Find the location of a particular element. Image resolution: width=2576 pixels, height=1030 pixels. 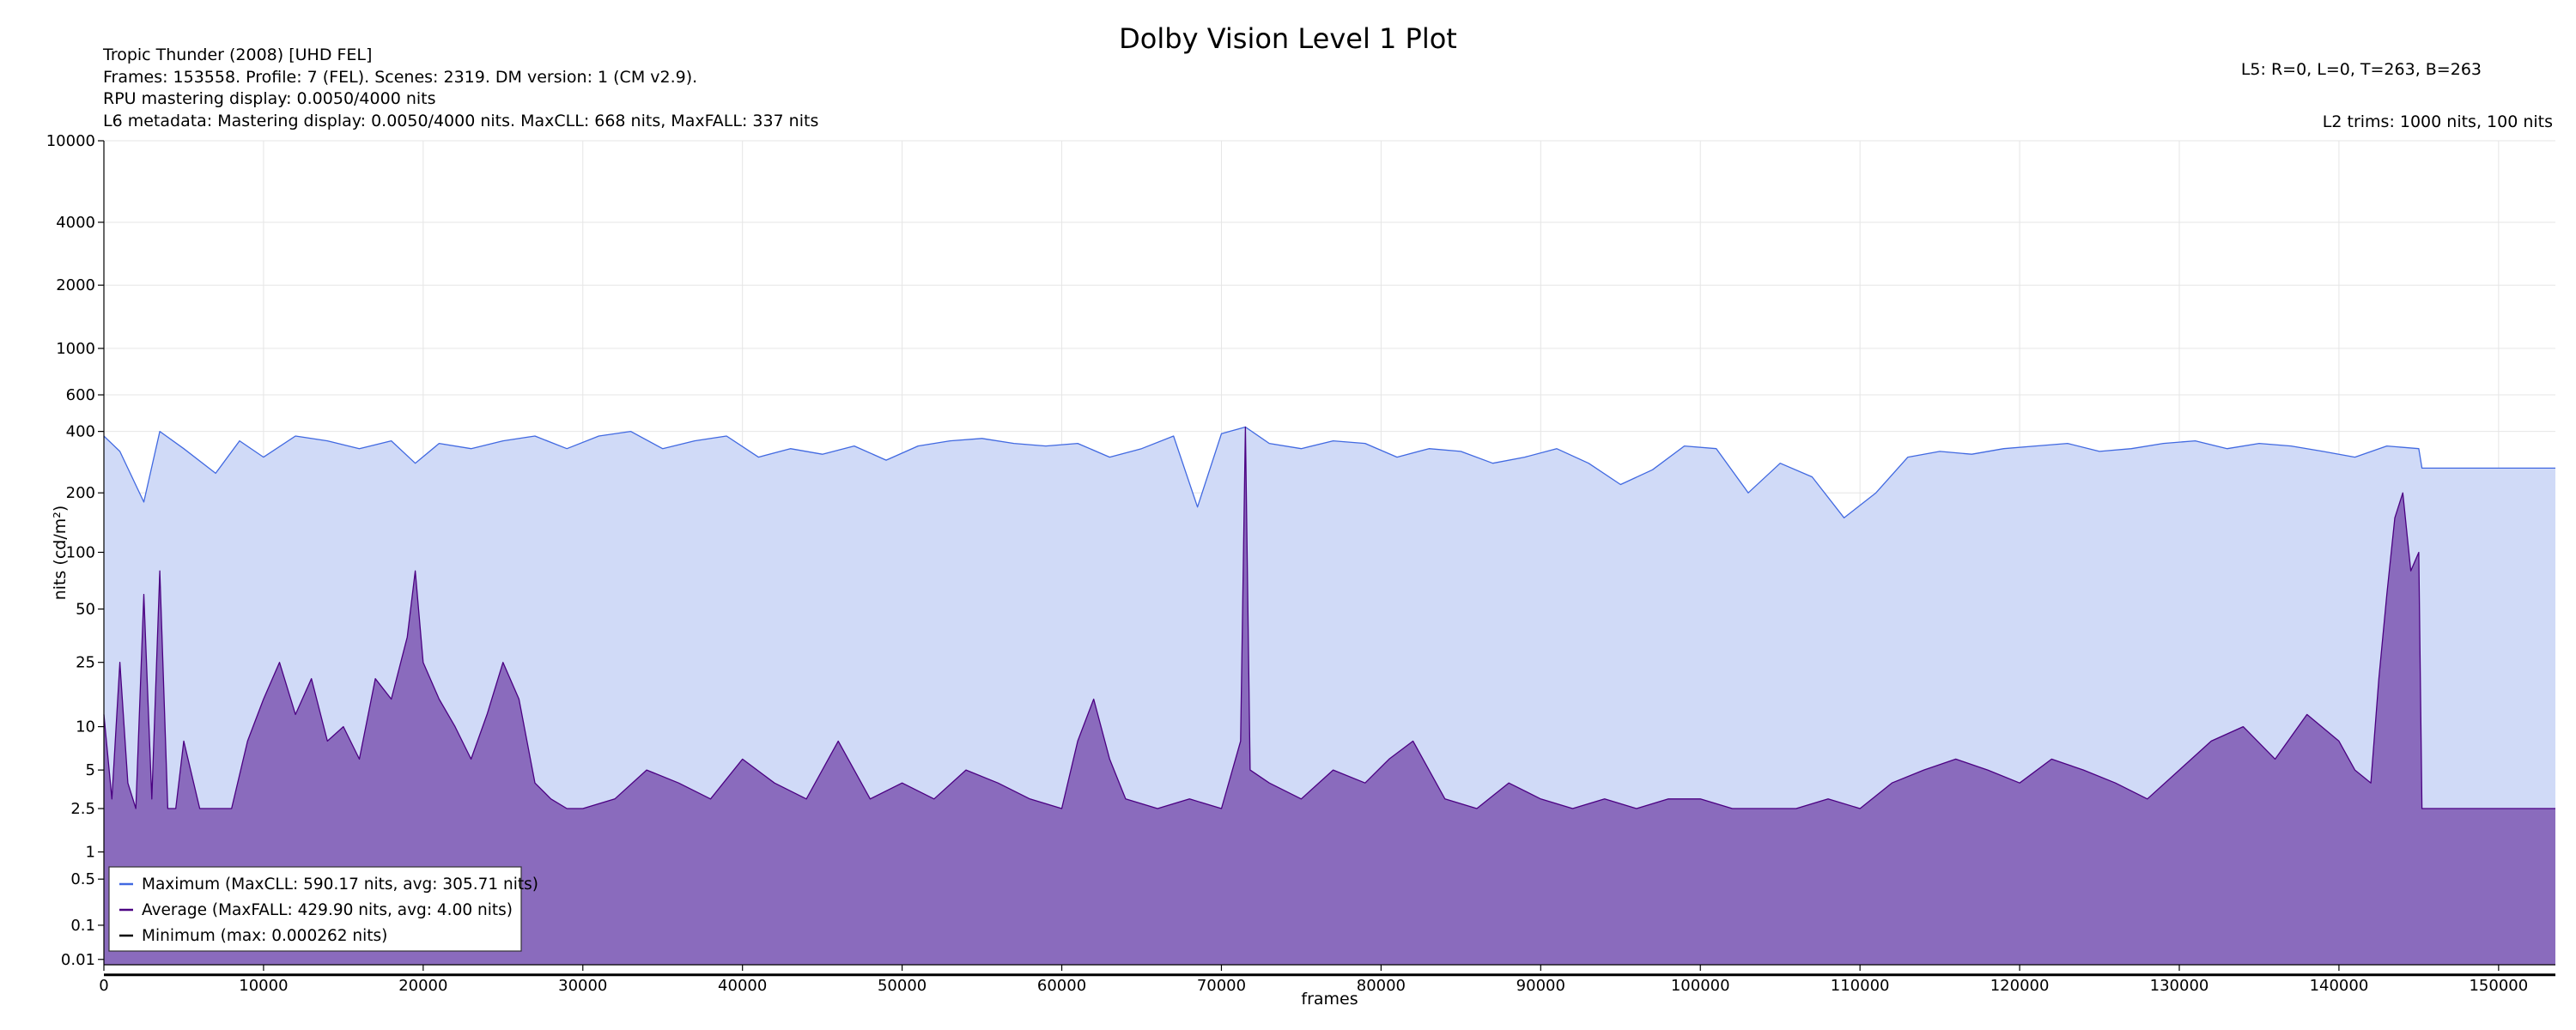

y-tick-label: 1 is located at coordinates (90, 853).